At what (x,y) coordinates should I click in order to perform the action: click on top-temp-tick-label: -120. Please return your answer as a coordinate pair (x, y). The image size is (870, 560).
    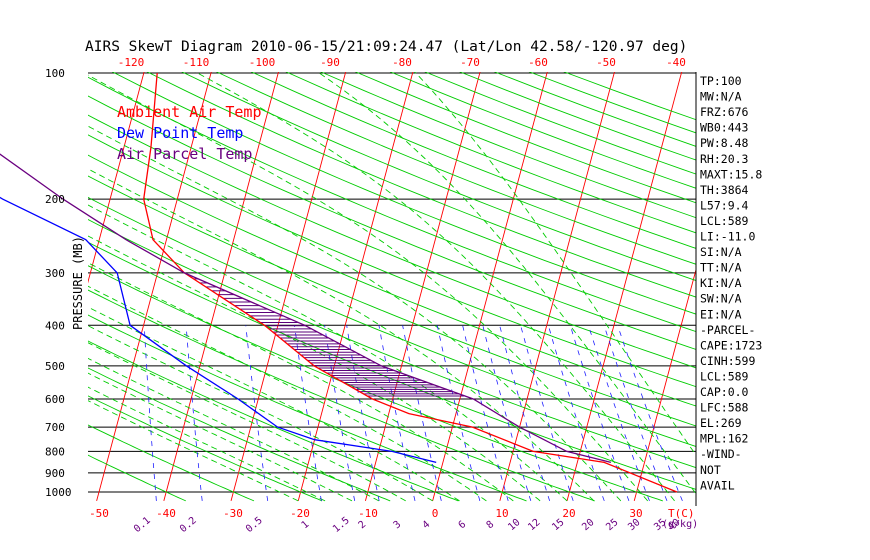
    Looking at the image, I should click on (131, 62).